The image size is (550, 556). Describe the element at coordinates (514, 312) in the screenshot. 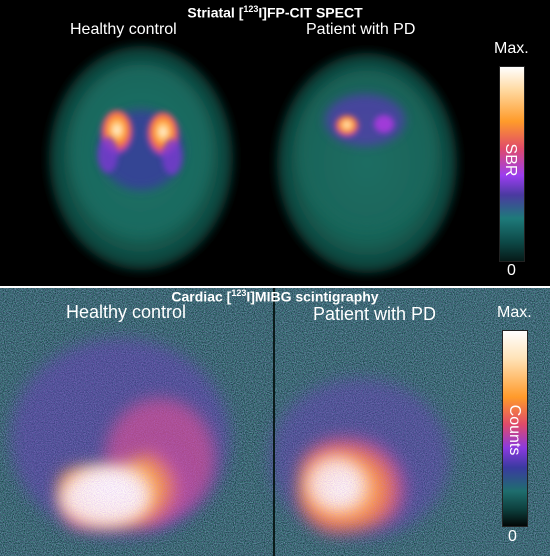

I see `cardiac-colorbar-max: Max.` at that location.